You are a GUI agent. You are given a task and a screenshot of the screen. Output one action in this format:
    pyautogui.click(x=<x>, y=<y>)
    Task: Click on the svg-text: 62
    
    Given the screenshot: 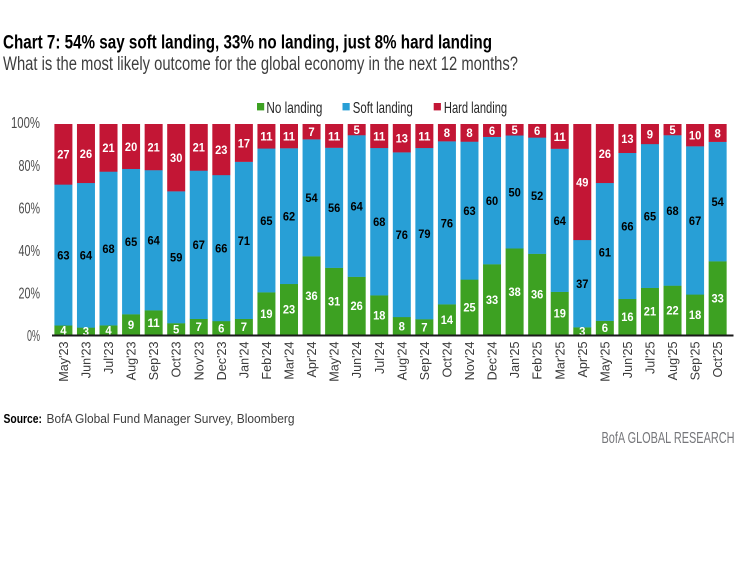 What is the action you would take?
    pyautogui.click(x=289, y=217)
    